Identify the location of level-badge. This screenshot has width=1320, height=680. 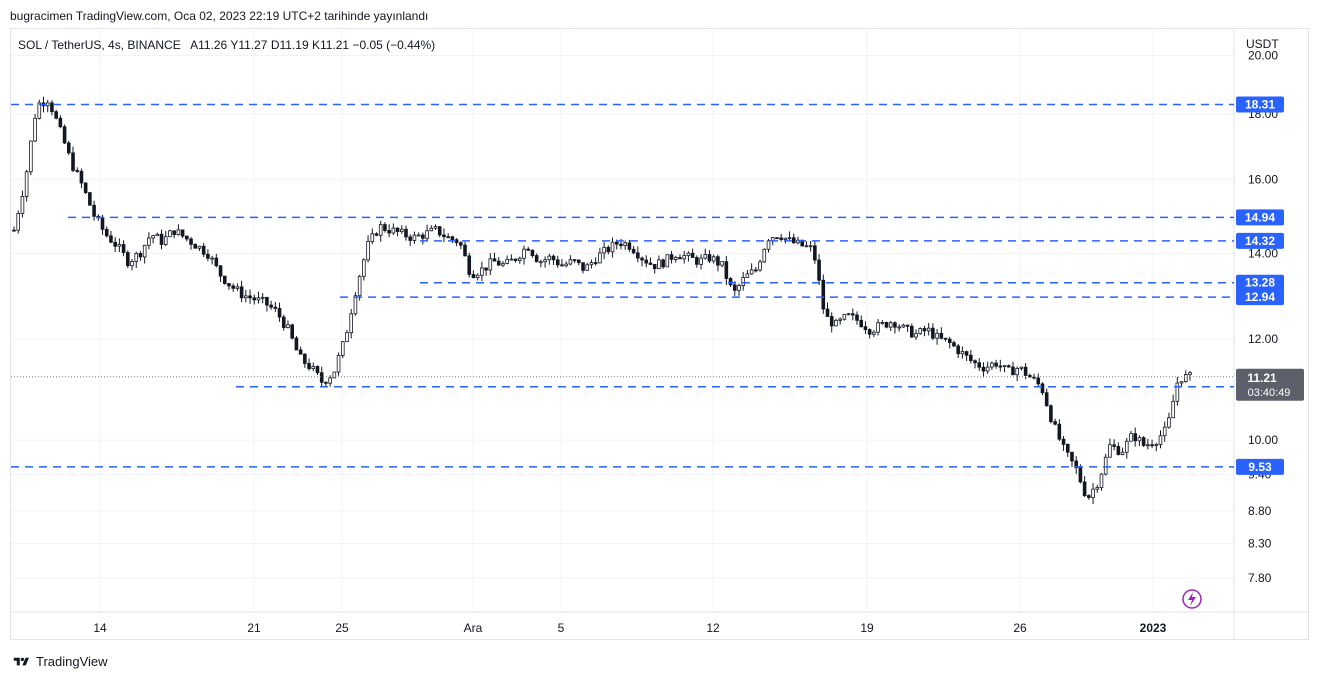
(1260, 282).